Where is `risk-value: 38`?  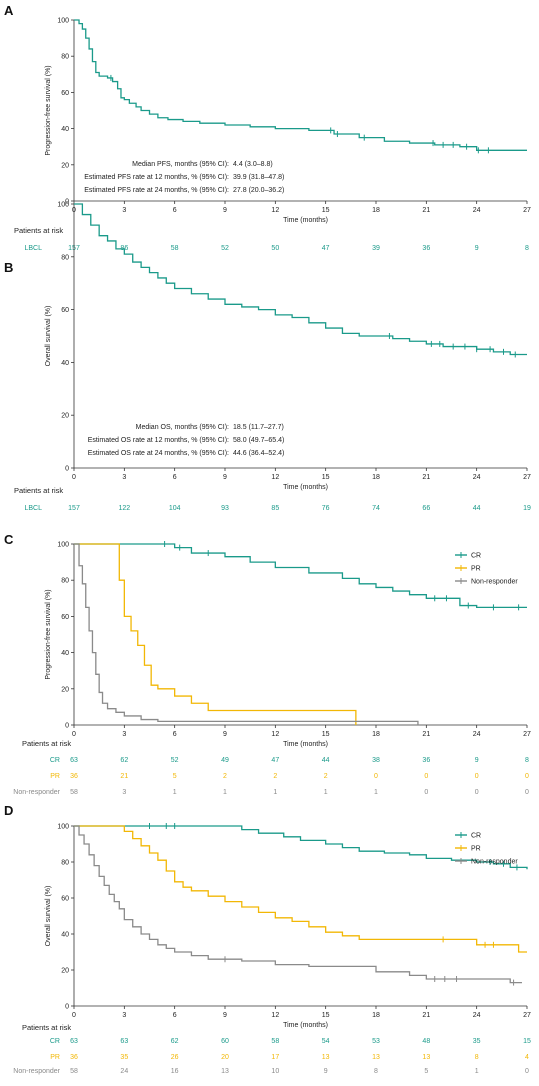 risk-value: 38 is located at coordinates (376, 760).